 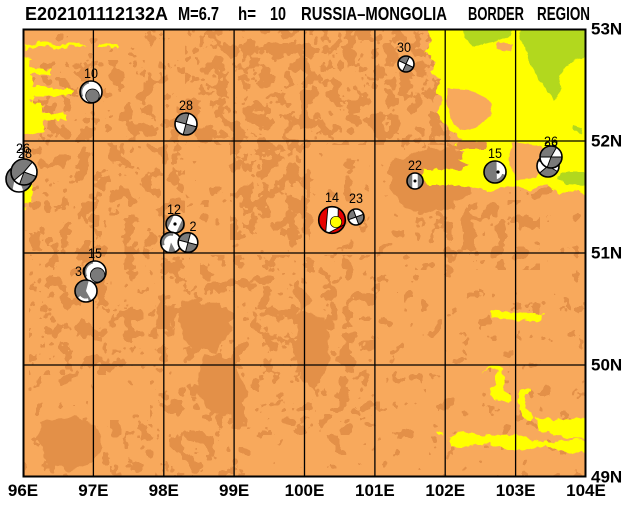 I want to click on svg-text: 98E, so click(x=164, y=490).